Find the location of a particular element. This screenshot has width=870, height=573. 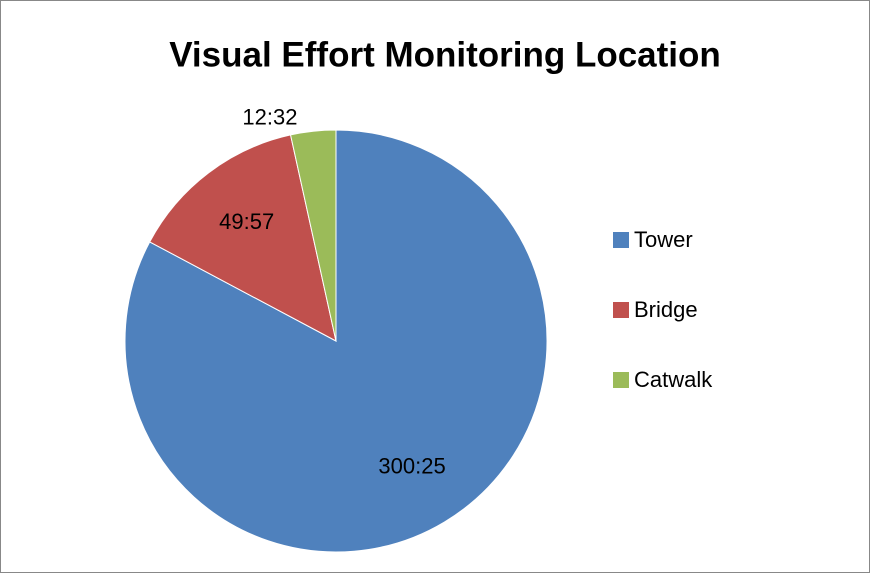

data-label: 49:57 is located at coordinates (246, 221).